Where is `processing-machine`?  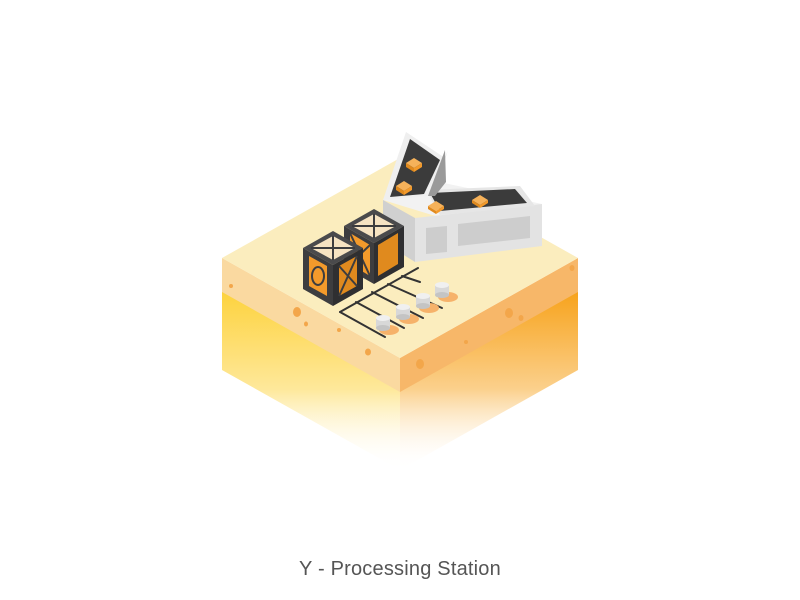
processing-machine is located at coordinates (462, 197).